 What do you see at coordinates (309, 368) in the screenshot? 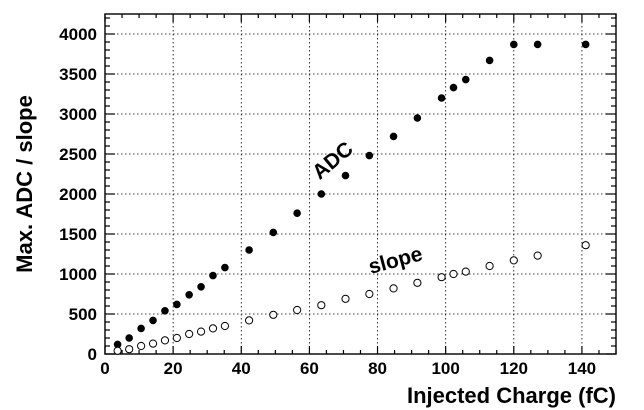
I see `x-tick-label: 60` at bounding box center [309, 368].